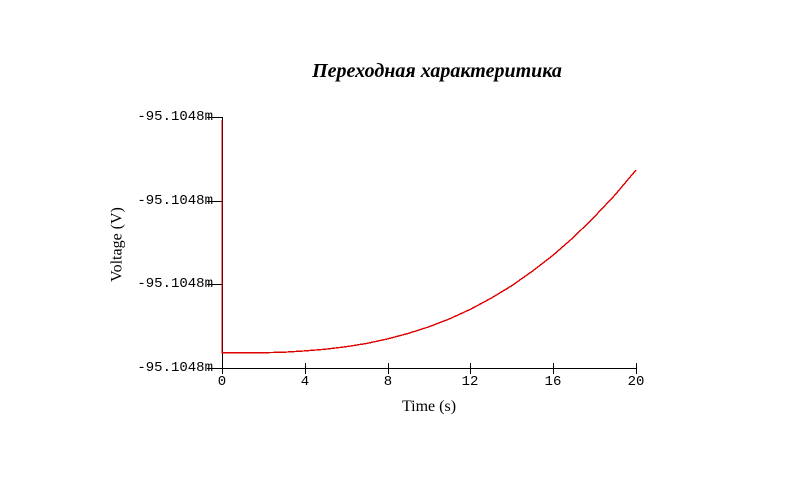 This screenshot has width=802, height=499. What do you see at coordinates (553, 382) in the screenshot?
I see `x-tick-label: 16` at bounding box center [553, 382].